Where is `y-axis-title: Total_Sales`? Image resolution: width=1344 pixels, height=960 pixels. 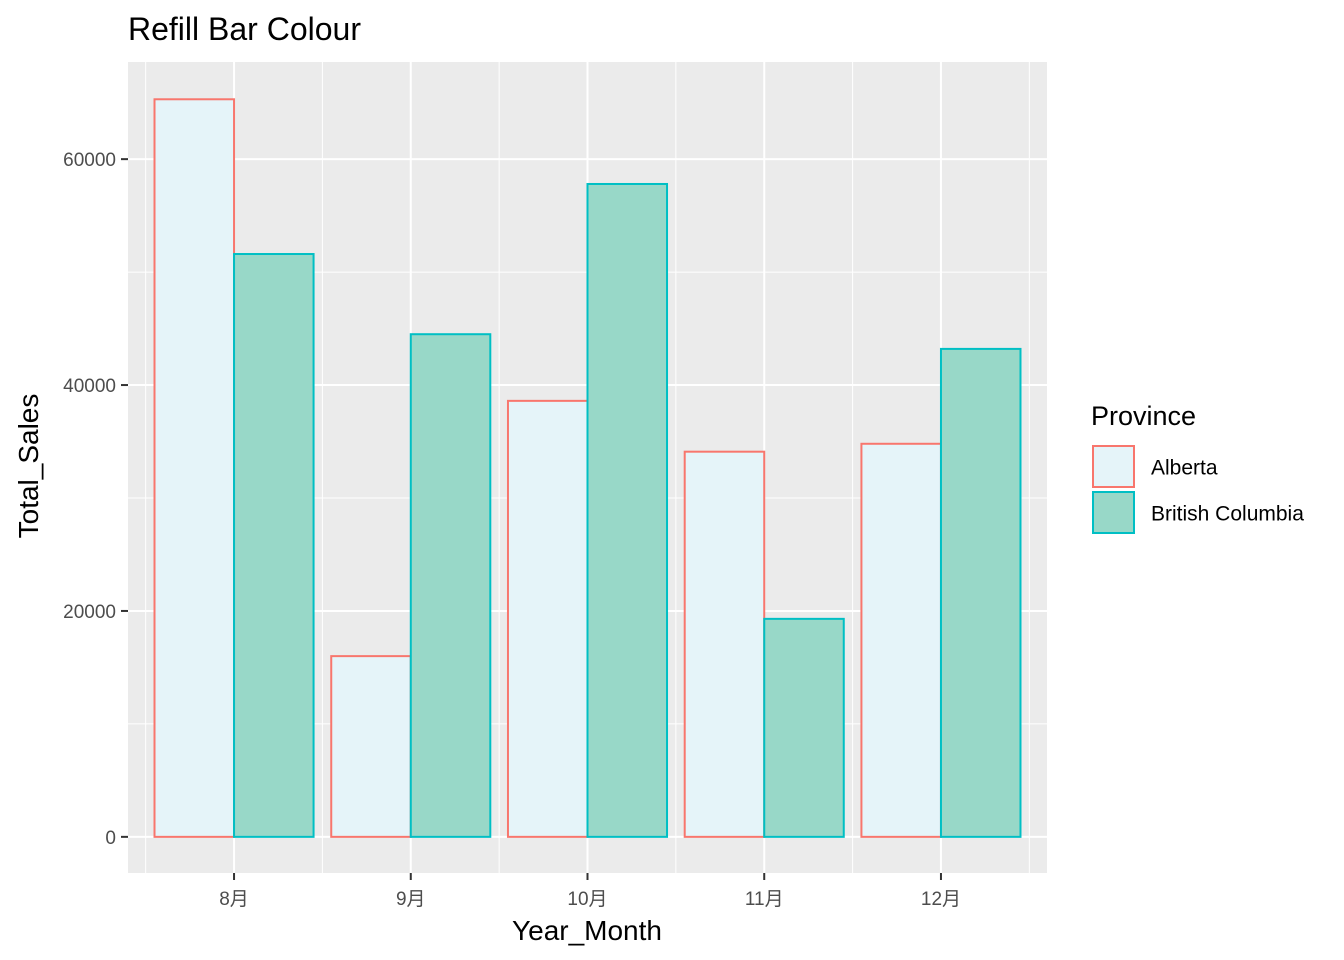
y-axis-title: Total_Sales is located at coordinates (28, 466).